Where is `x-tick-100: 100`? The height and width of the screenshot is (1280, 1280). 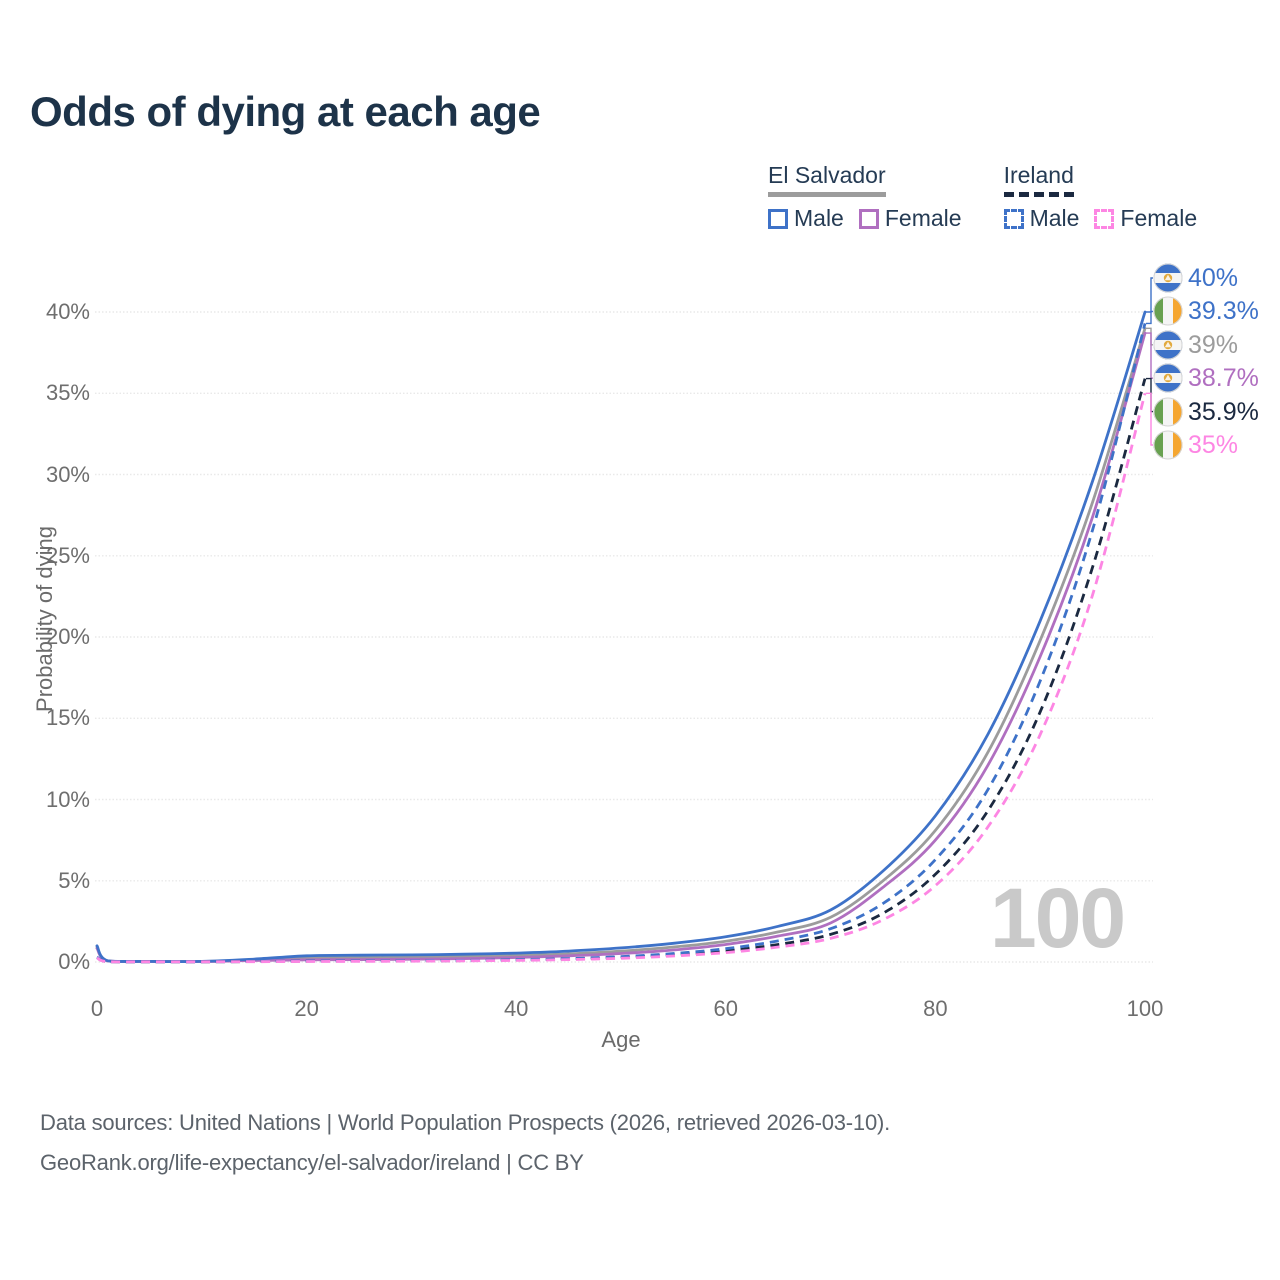
x-tick-100: 100 is located at coordinates (1145, 1008).